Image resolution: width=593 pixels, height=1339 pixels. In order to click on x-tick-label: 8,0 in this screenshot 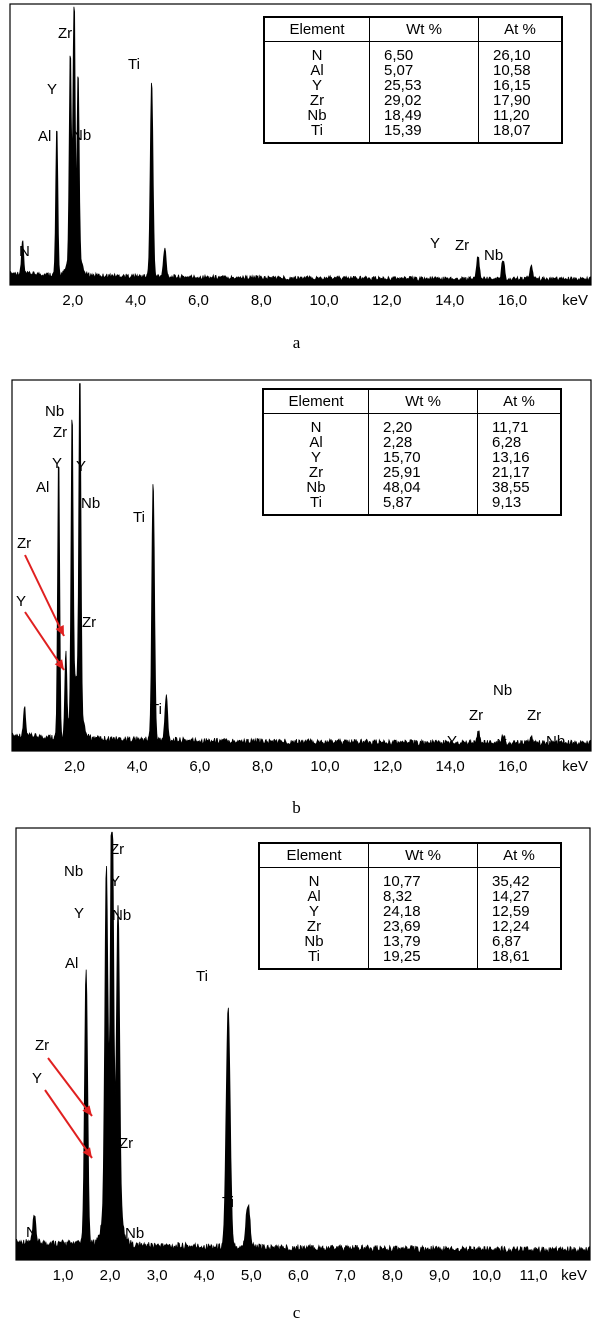, I will do `click(261, 300)`.